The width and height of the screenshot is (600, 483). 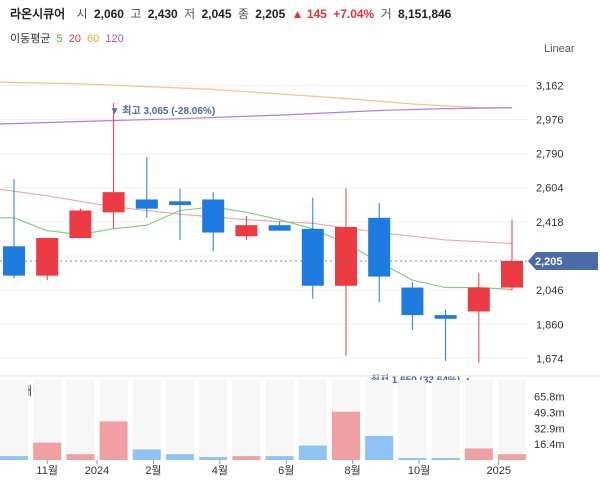 I want to click on x-tick-label: 2월, so click(x=153, y=470).